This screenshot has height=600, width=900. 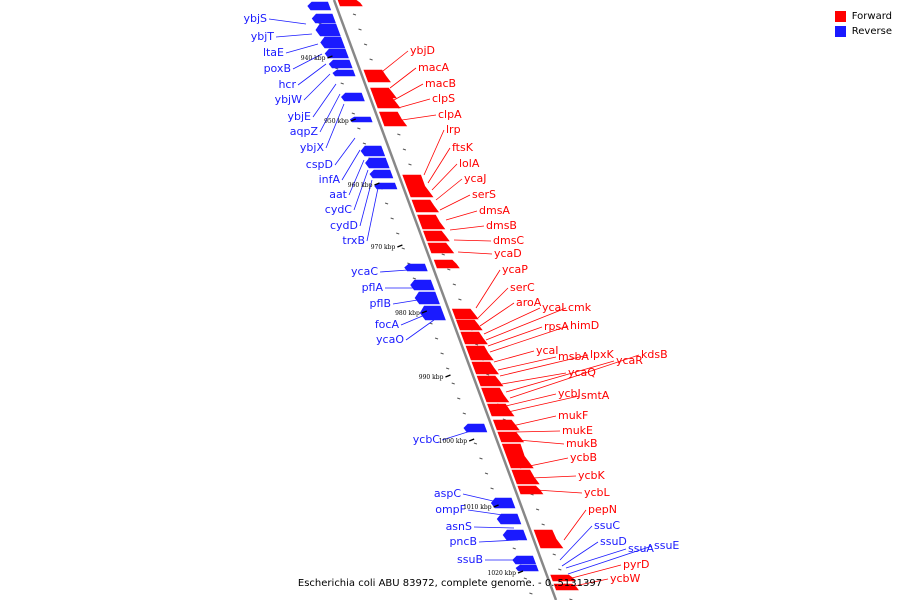 I want to click on forward-gene-label: dmsC, so click(x=508, y=240).